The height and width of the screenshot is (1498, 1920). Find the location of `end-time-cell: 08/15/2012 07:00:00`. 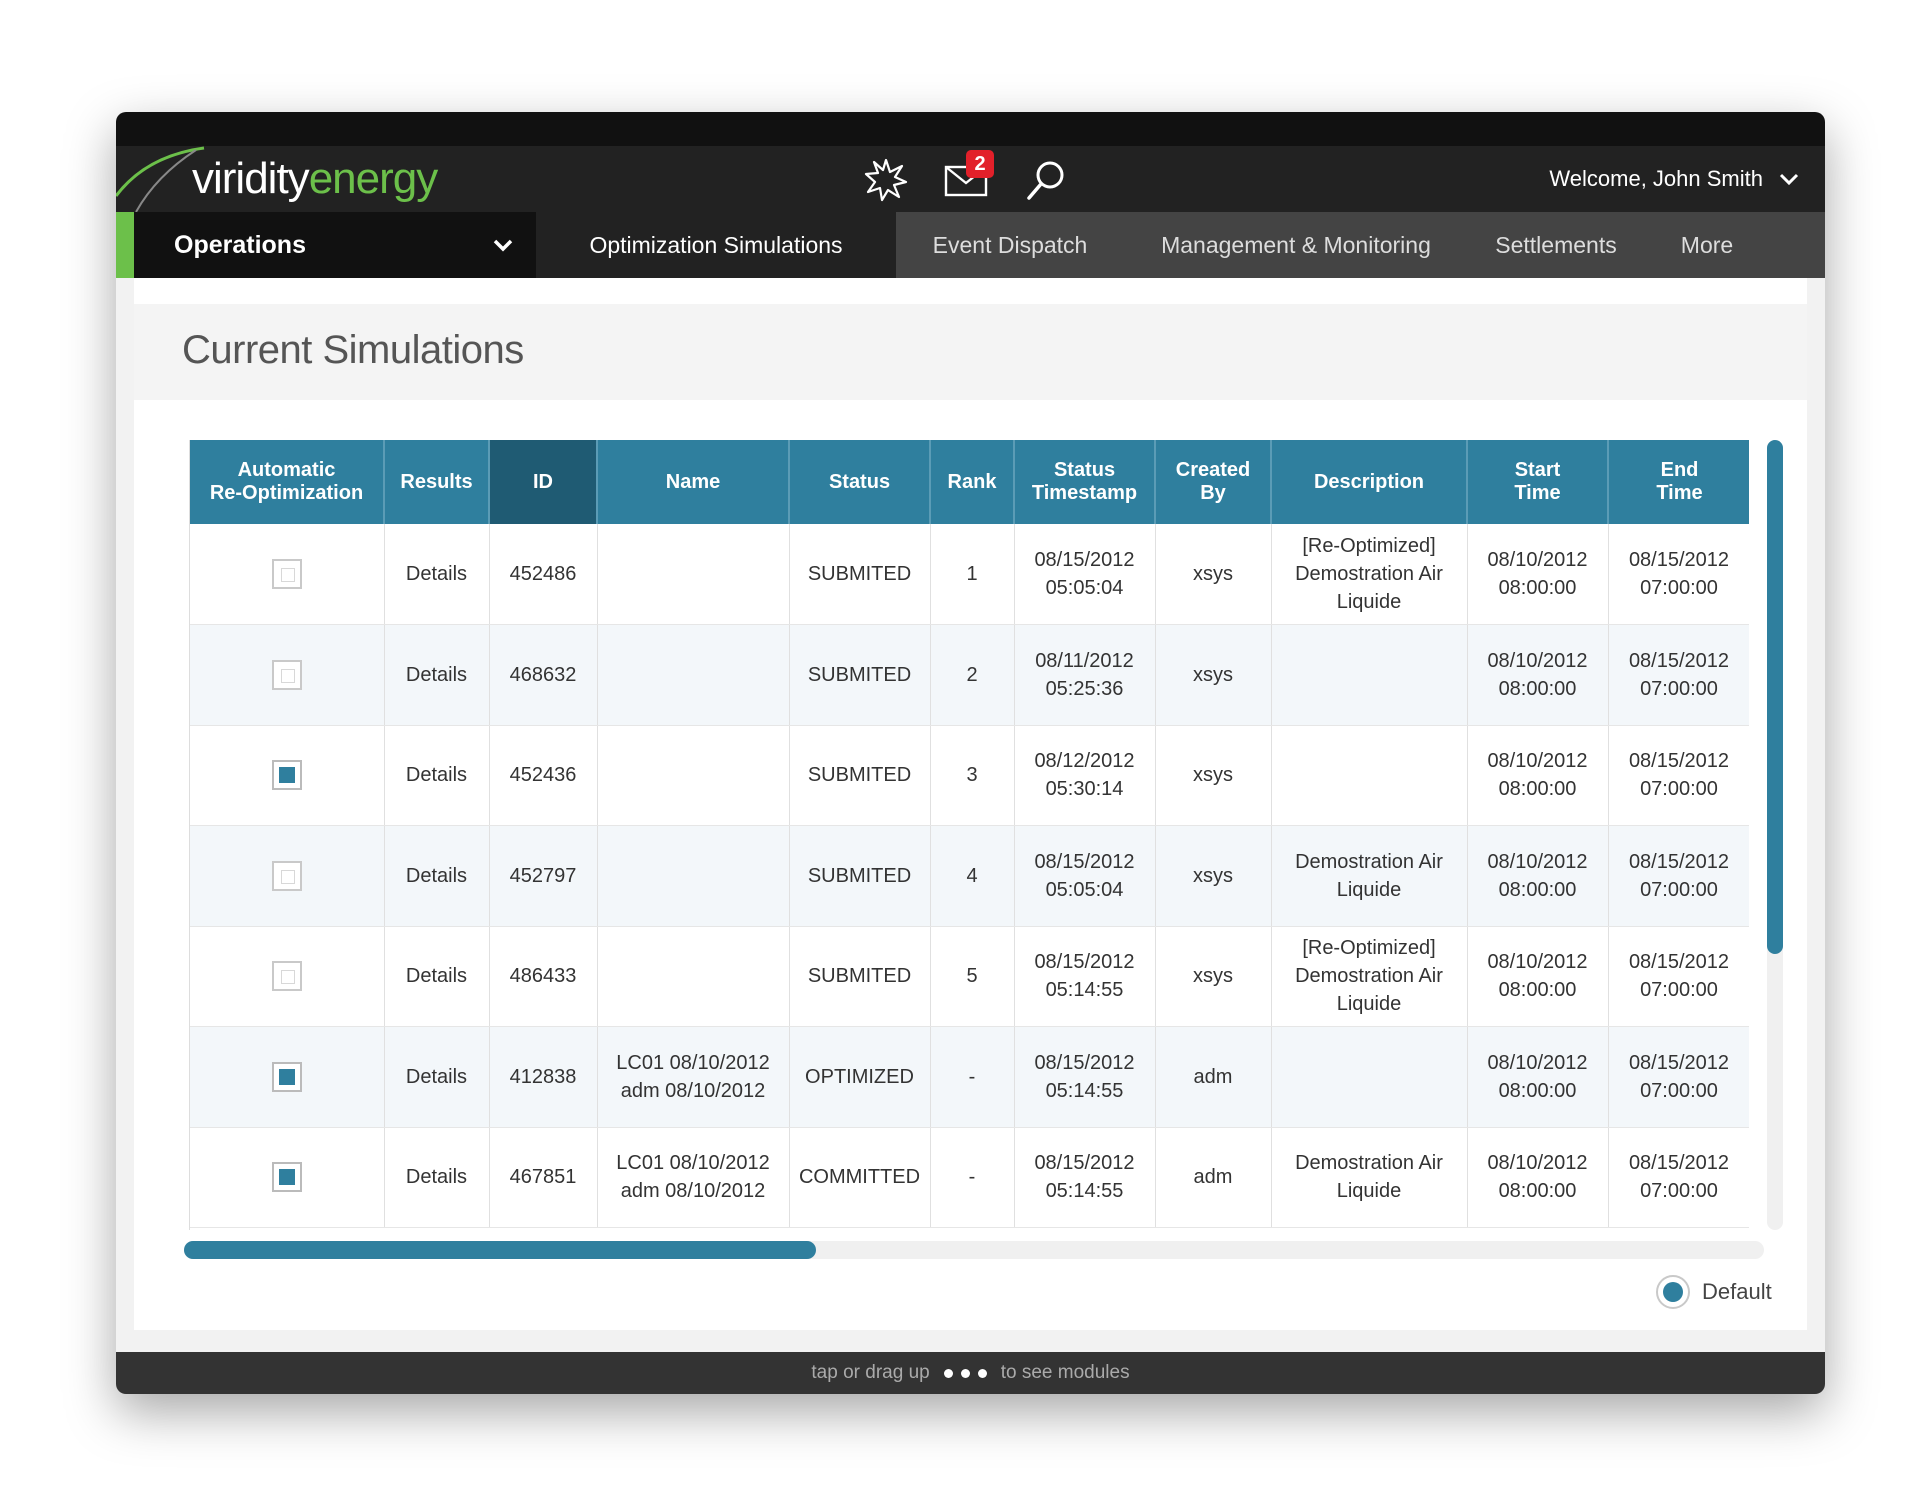

end-time-cell: 08/15/2012 07:00:00 is located at coordinates (1678, 876).